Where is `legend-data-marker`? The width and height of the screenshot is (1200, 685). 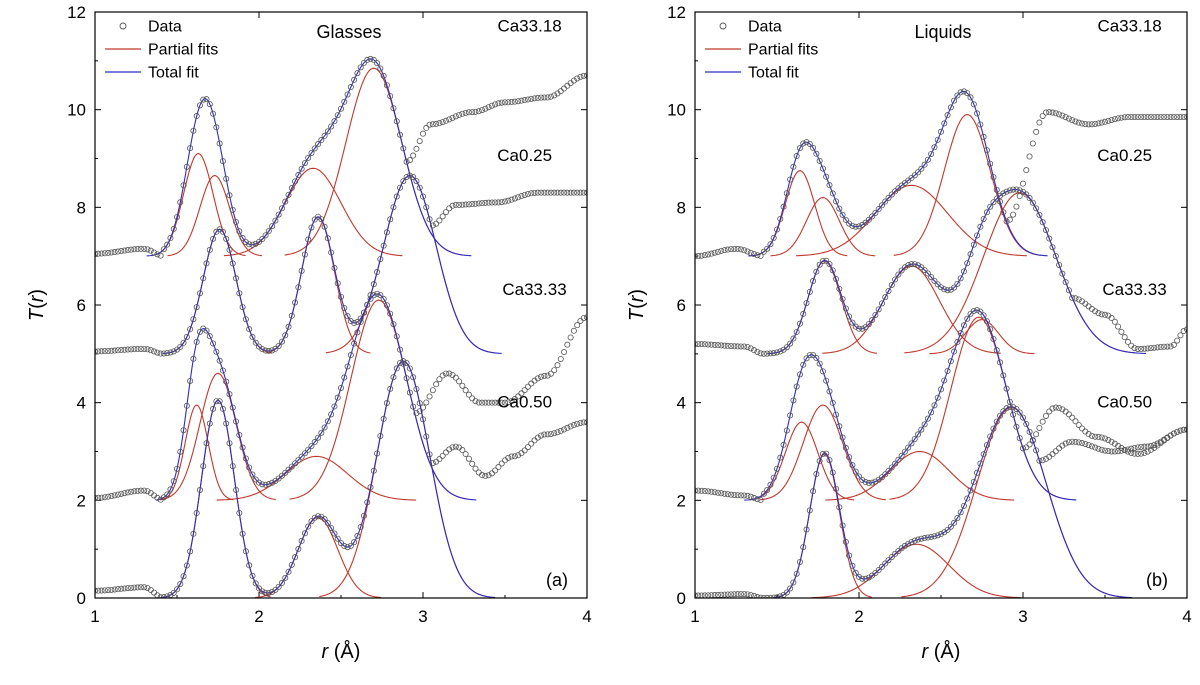
legend-data-marker is located at coordinates (123, 26).